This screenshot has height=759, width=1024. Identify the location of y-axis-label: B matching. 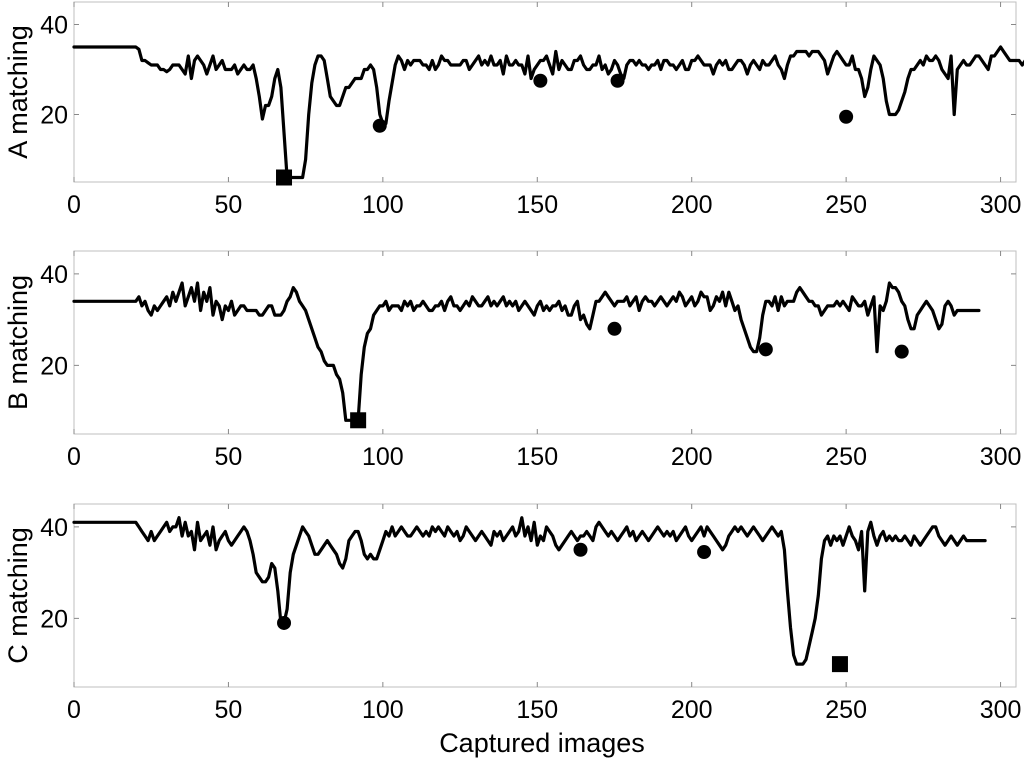
(18, 342).